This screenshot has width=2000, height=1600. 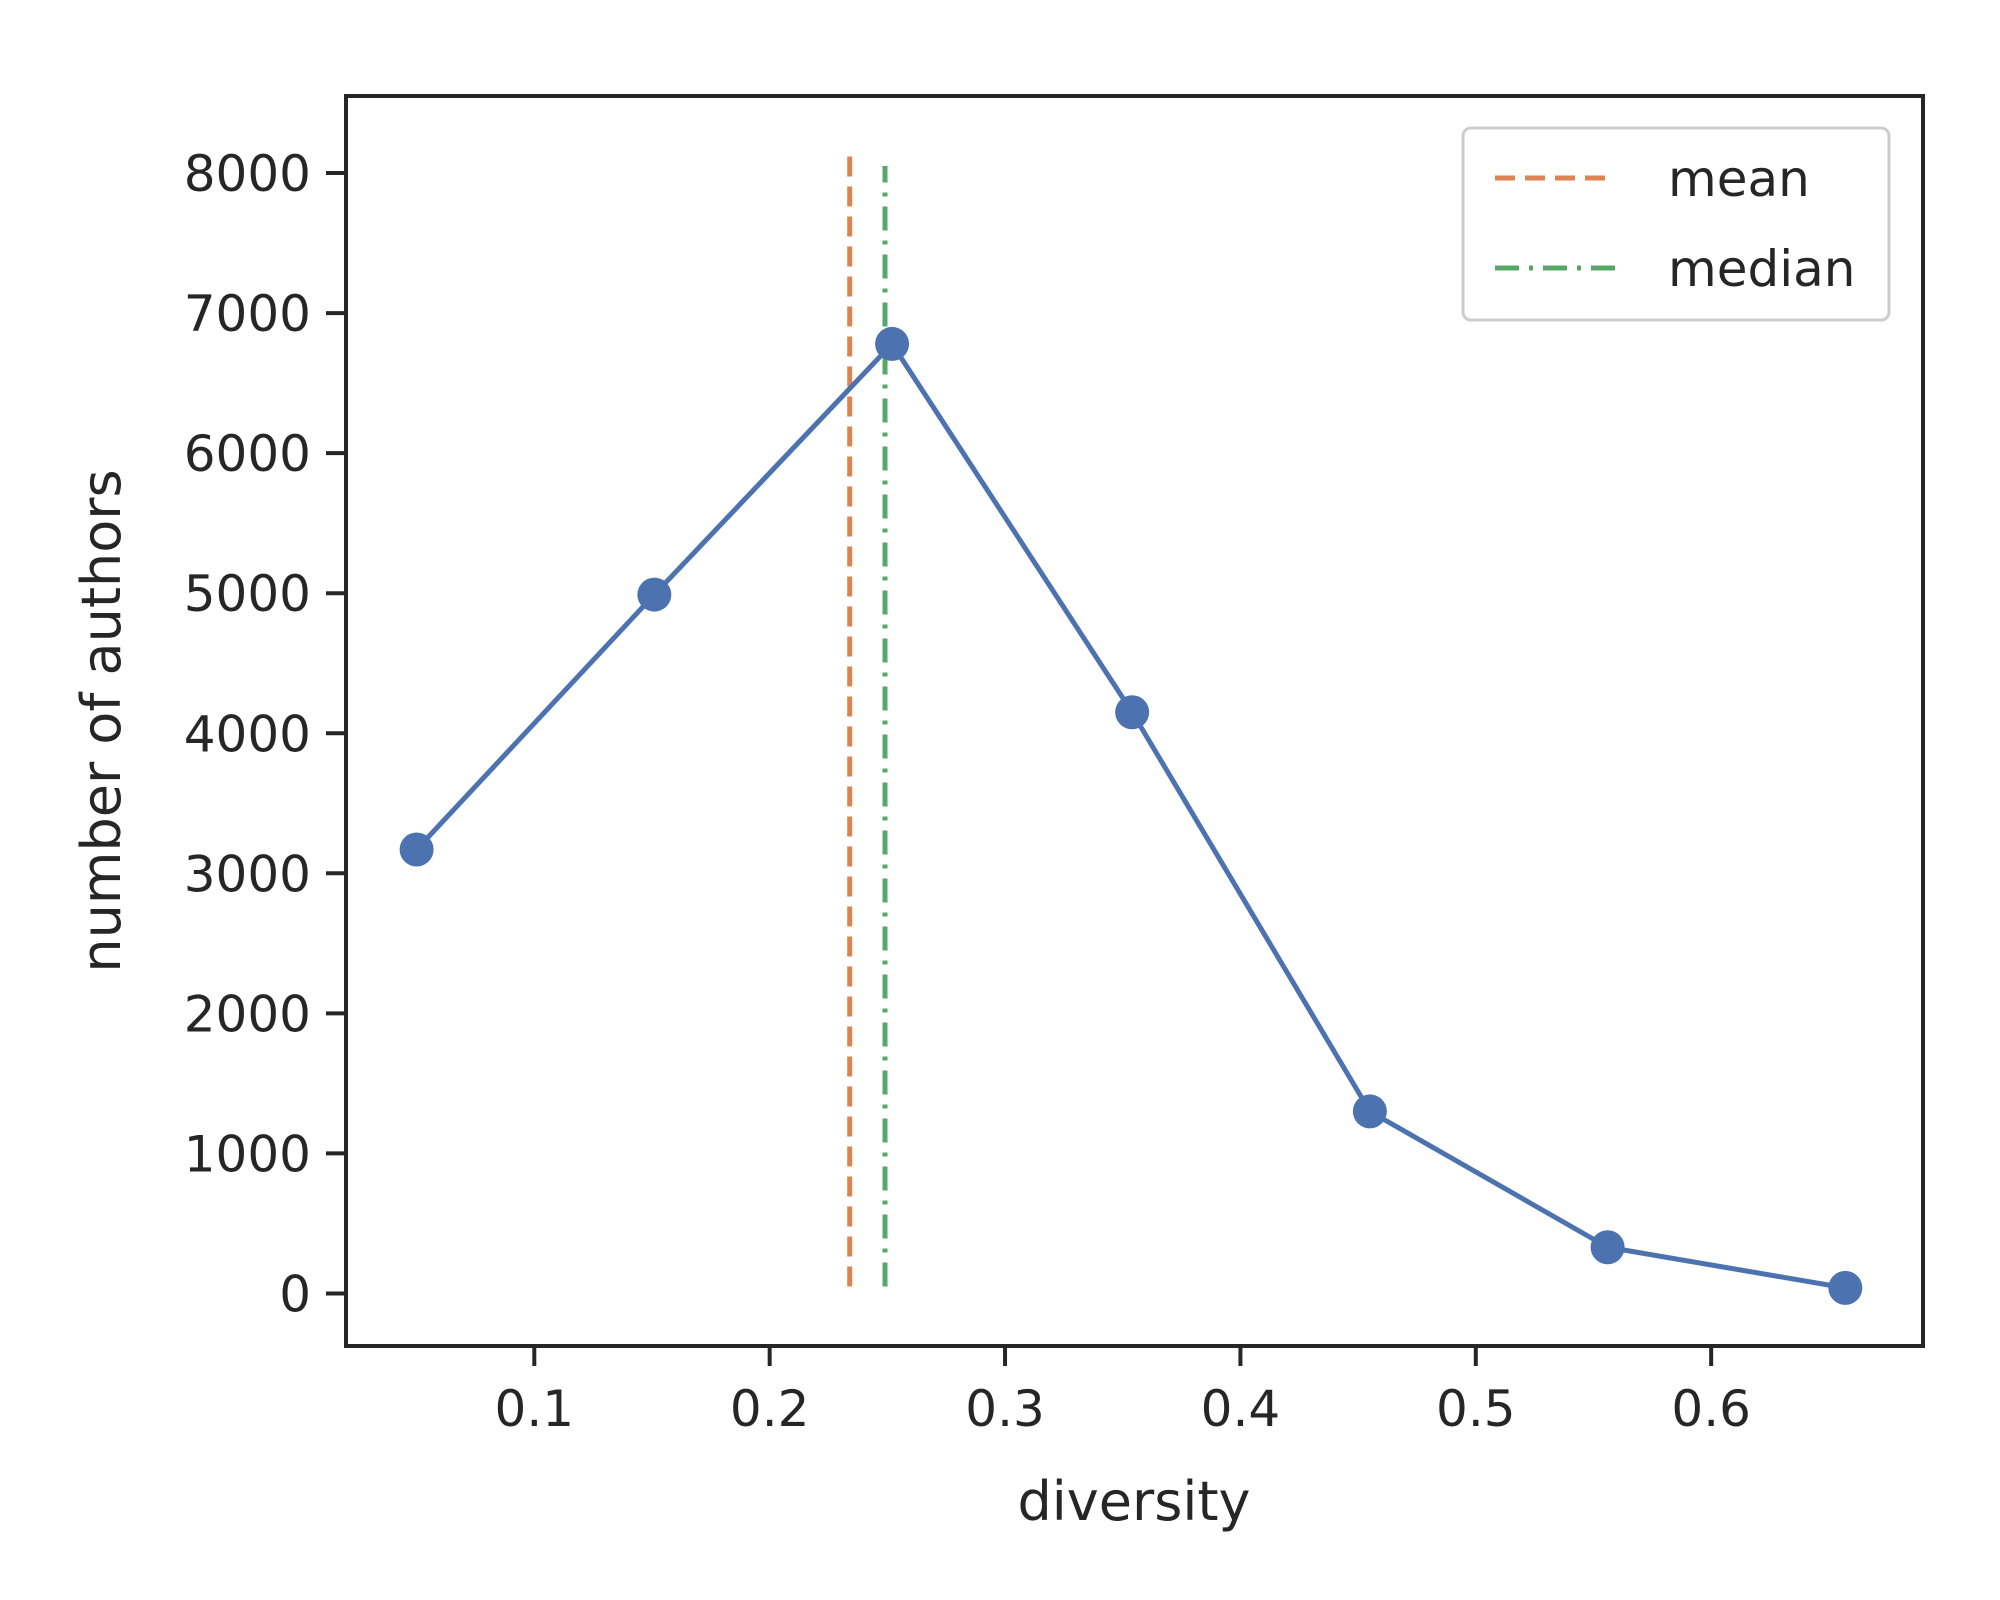 What do you see at coordinates (1676, 224) in the screenshot?
I see `legend: mean median` at bounding box center [1676, 224].